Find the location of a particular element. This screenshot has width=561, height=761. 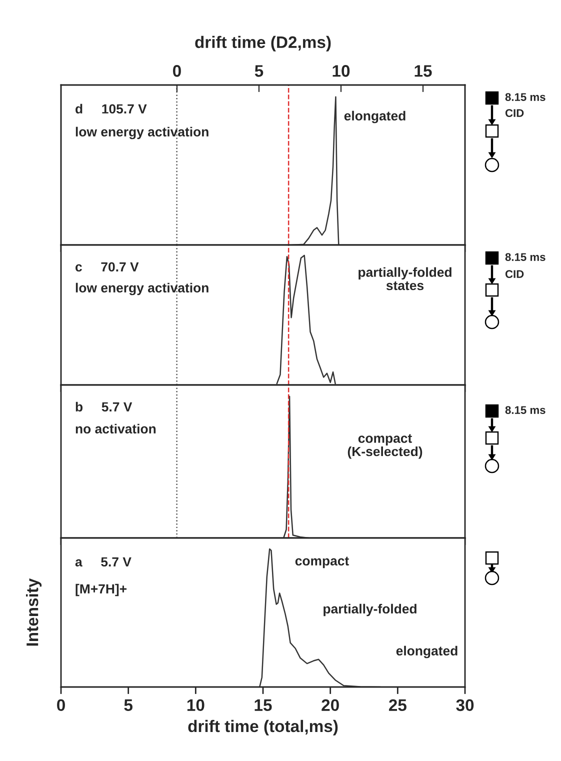

x2-tick-label: 5 is located at coordinates (259, 71).